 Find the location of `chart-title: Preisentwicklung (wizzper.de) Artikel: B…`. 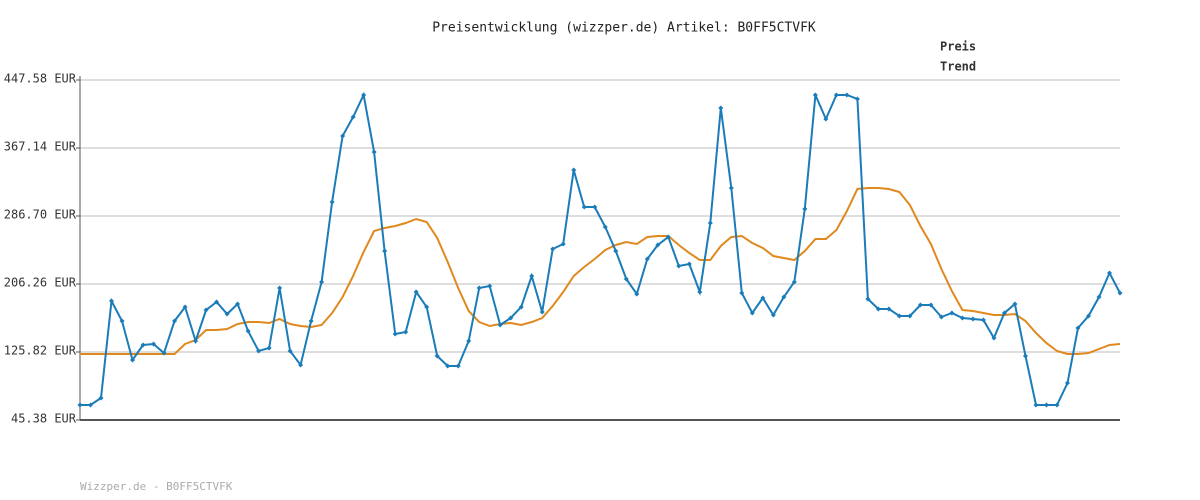

chart-title: Preisentwicklung (wizzper.de) Artikel: B… is located at coordinates (624, 28).